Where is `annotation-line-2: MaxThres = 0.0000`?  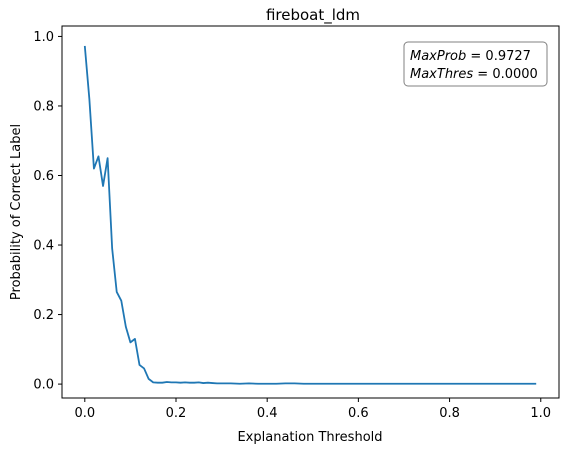
annotation-line-2: MaxThres = 0.0000 is located at coordinates (474, 74).